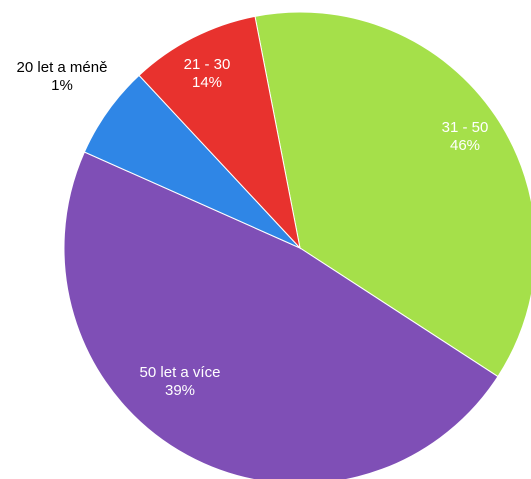  What do you see at coordinates (465, 145) in the screenshot?
I see `slice-value-31-50: 46%` at bounding box center [465, 145].